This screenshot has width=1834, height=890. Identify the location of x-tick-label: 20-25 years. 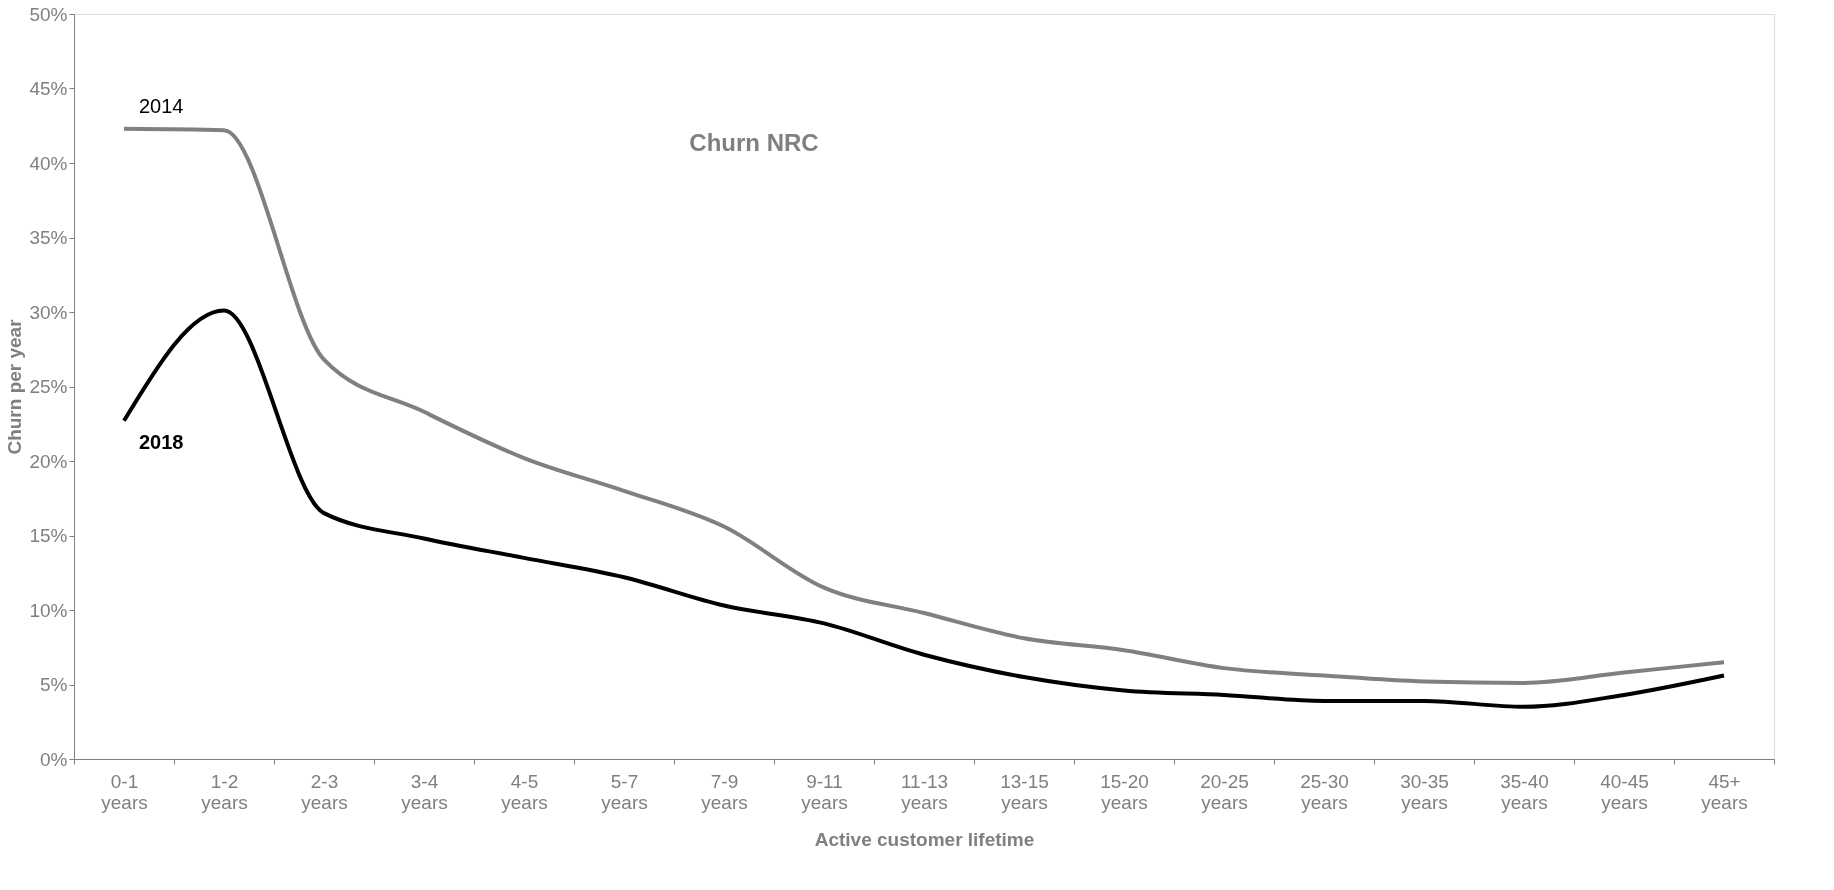
(1224, 791).